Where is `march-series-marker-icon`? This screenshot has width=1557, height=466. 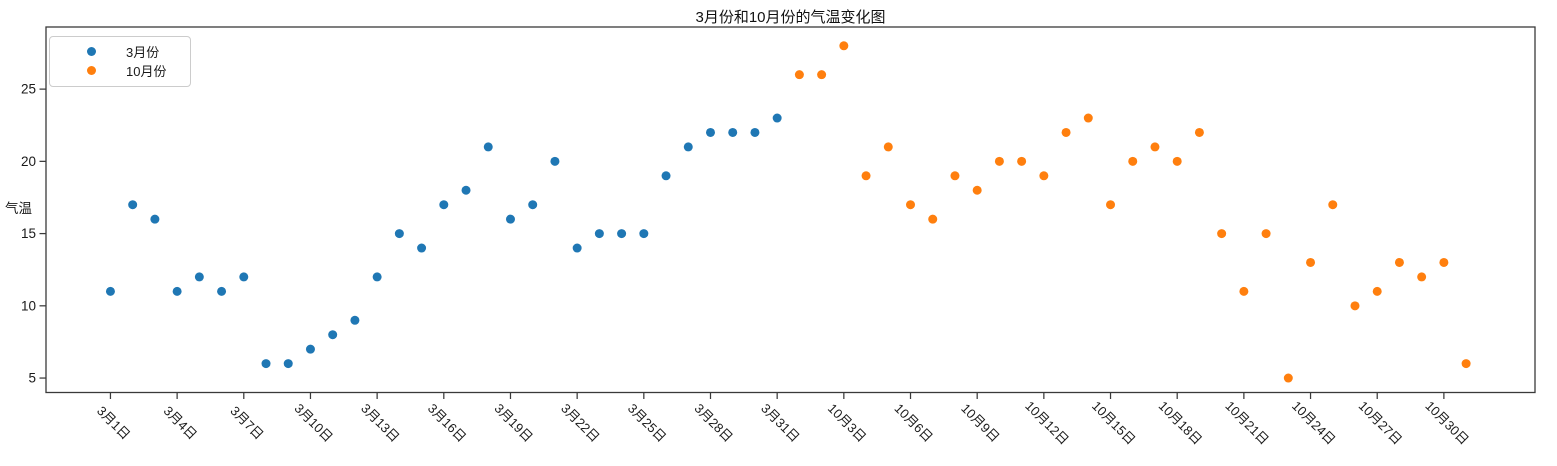 march-series-marker-icon is located at coordinates (91, 51).